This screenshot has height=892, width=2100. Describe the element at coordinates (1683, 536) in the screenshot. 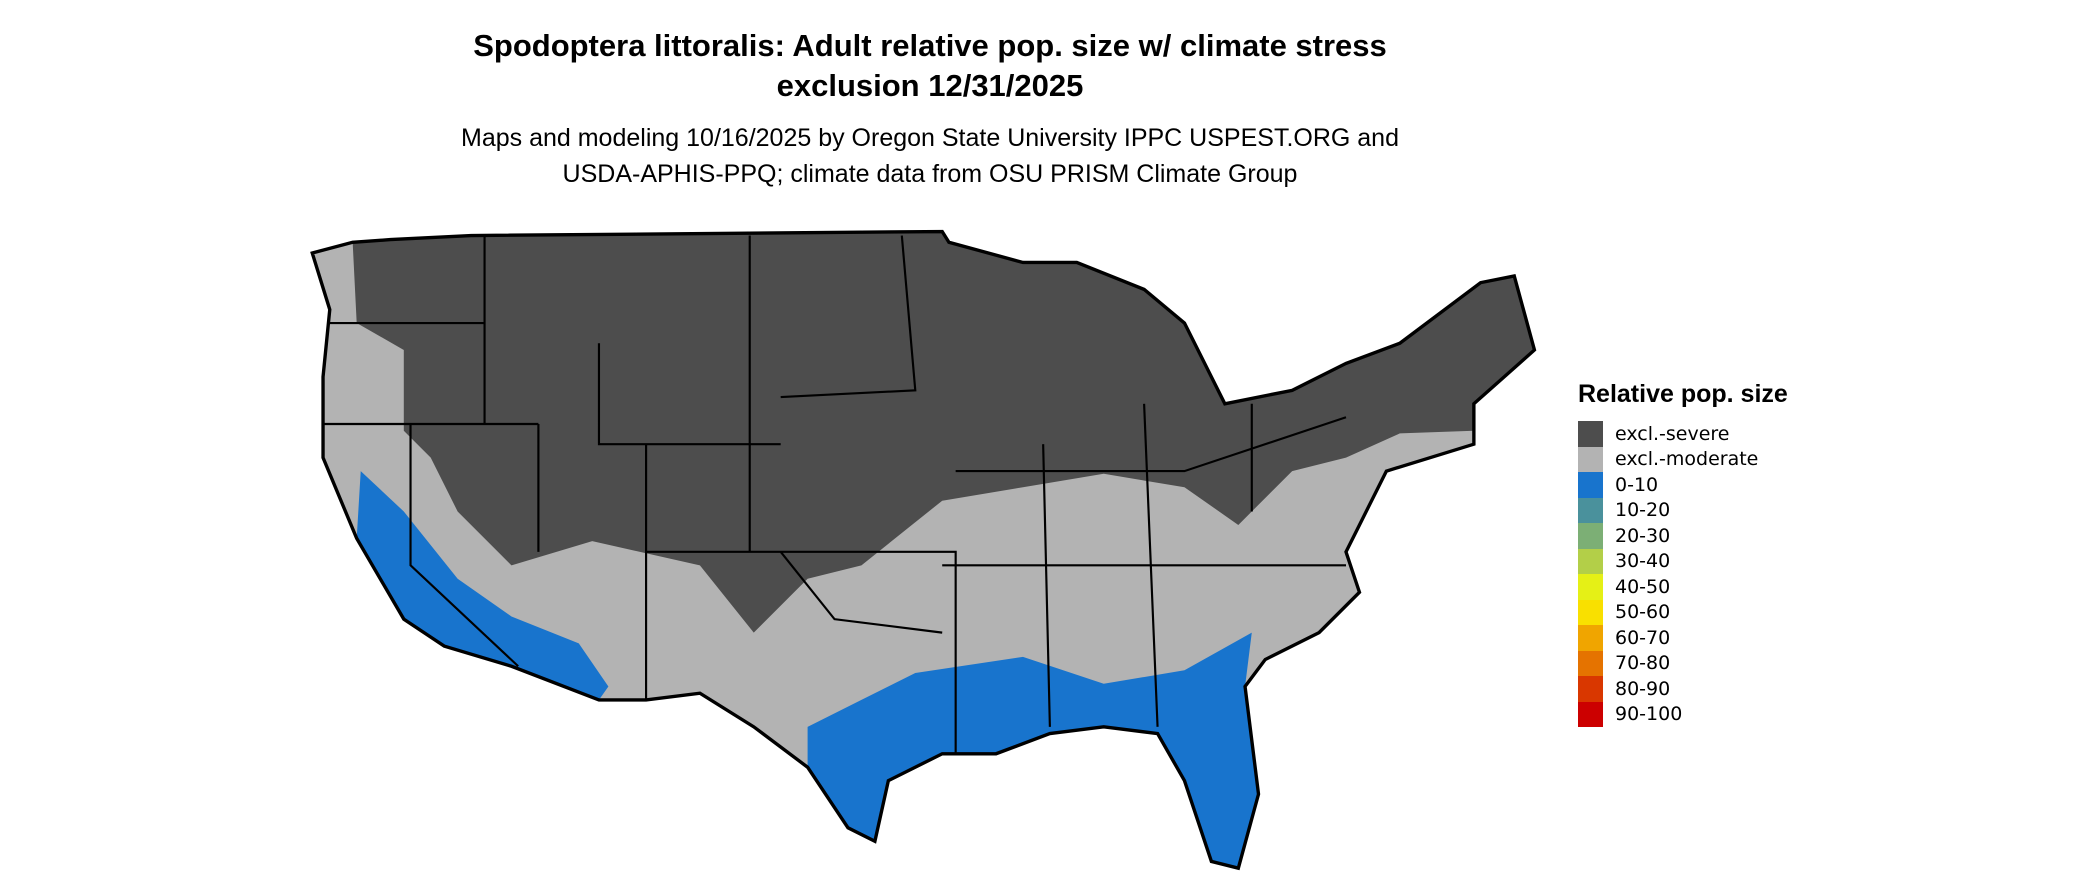

I see `legend-item: 20-30` at that location.